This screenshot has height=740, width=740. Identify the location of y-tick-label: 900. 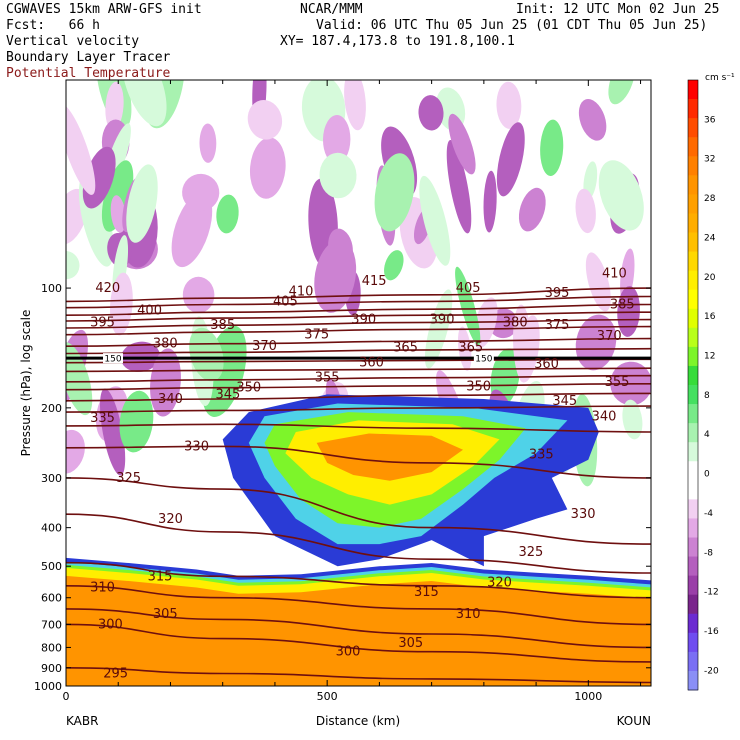
(51, 668).